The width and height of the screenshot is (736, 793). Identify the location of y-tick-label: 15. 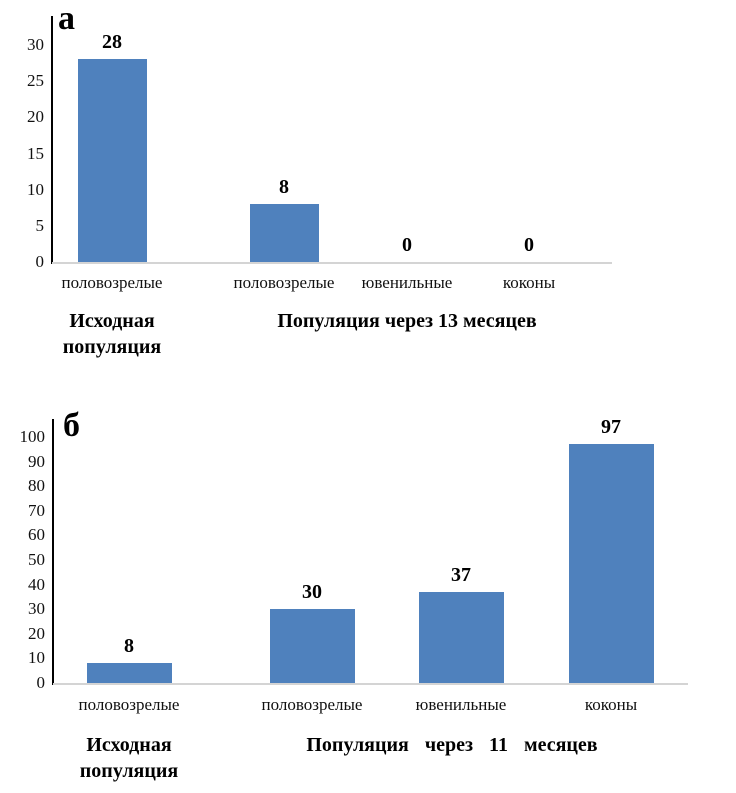
(35, 153).